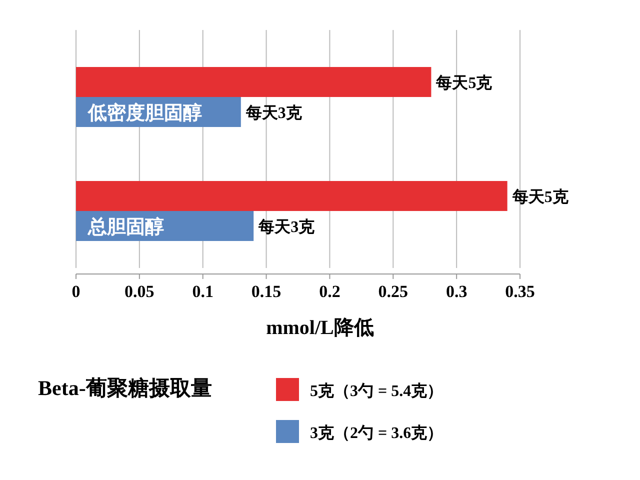 This screenshot has height=480, width=640. Describe the element at coordinates (139, 291) in the screenshot. I see `x-tick-label: 0.05` at that location.